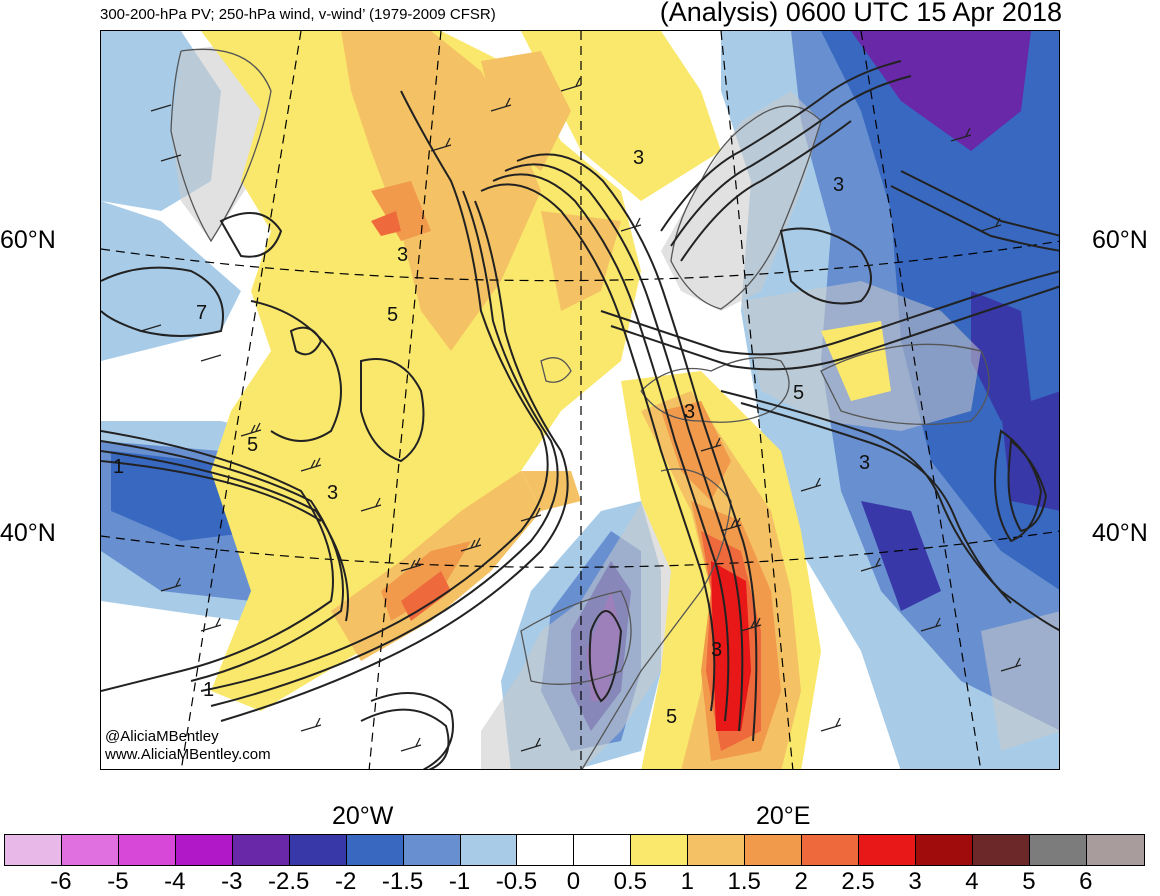 The image size is (1160, 896). What do you see at coordinates (915, 881) in the screenshot?
I see `colorbar-label: 3` at bounding box center [915, 881].